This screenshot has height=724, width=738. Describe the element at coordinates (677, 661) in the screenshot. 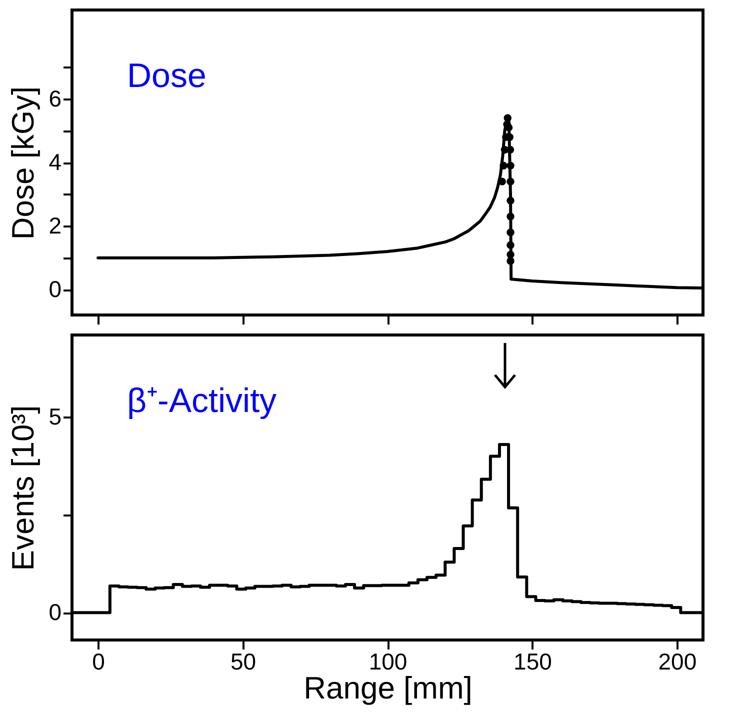

I see `x-tick-label: 200` at that location.